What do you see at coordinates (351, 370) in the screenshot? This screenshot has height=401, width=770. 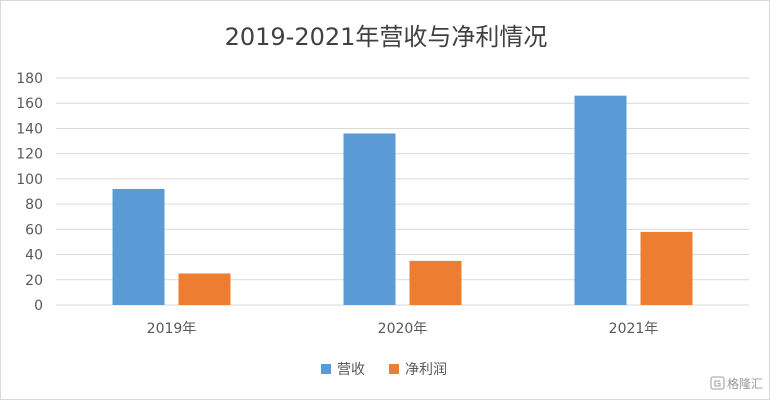 I see `legend-label: 营收` at bounding box center [351, 370].